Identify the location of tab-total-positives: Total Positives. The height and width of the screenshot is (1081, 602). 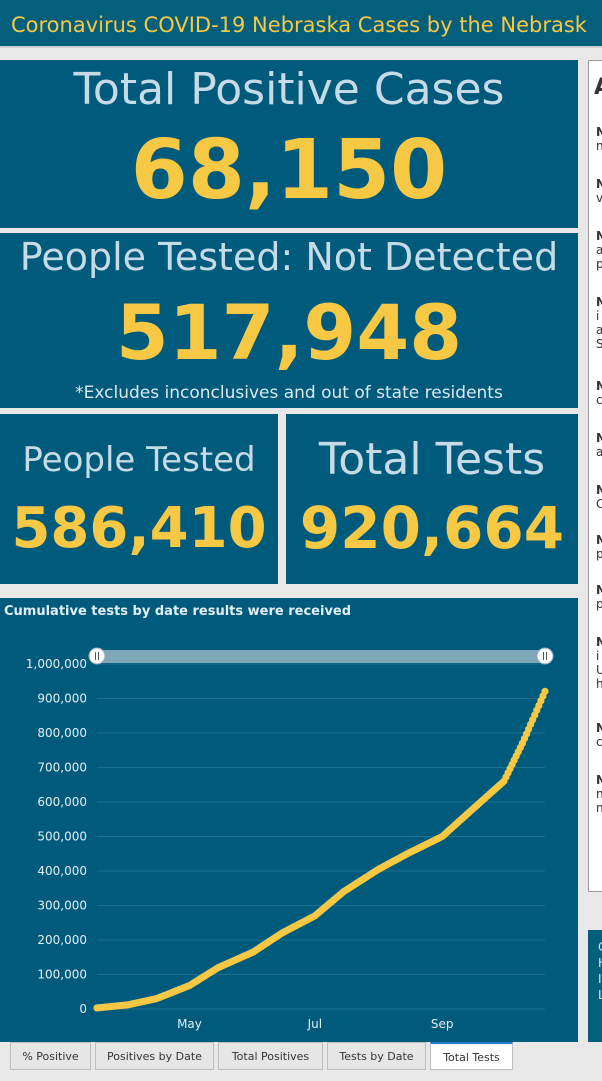
(270, 1056).